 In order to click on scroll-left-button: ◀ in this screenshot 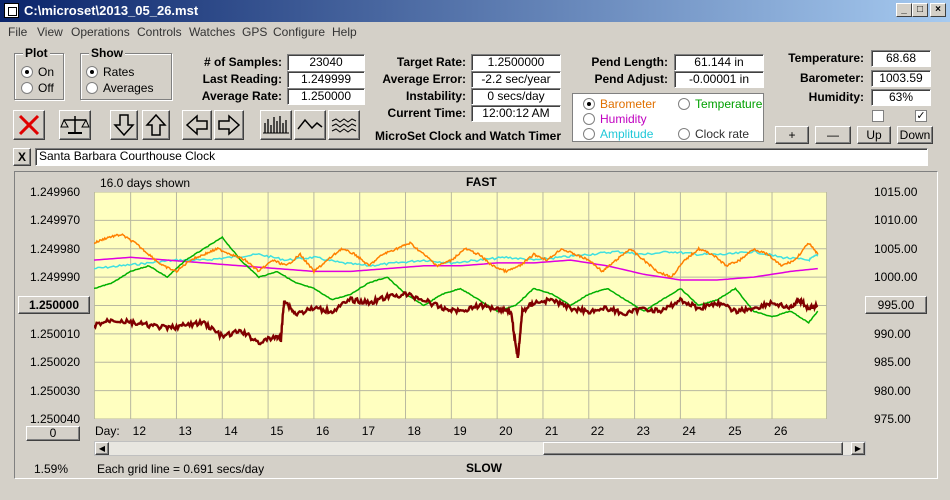, I will do `click(102, 448)`.